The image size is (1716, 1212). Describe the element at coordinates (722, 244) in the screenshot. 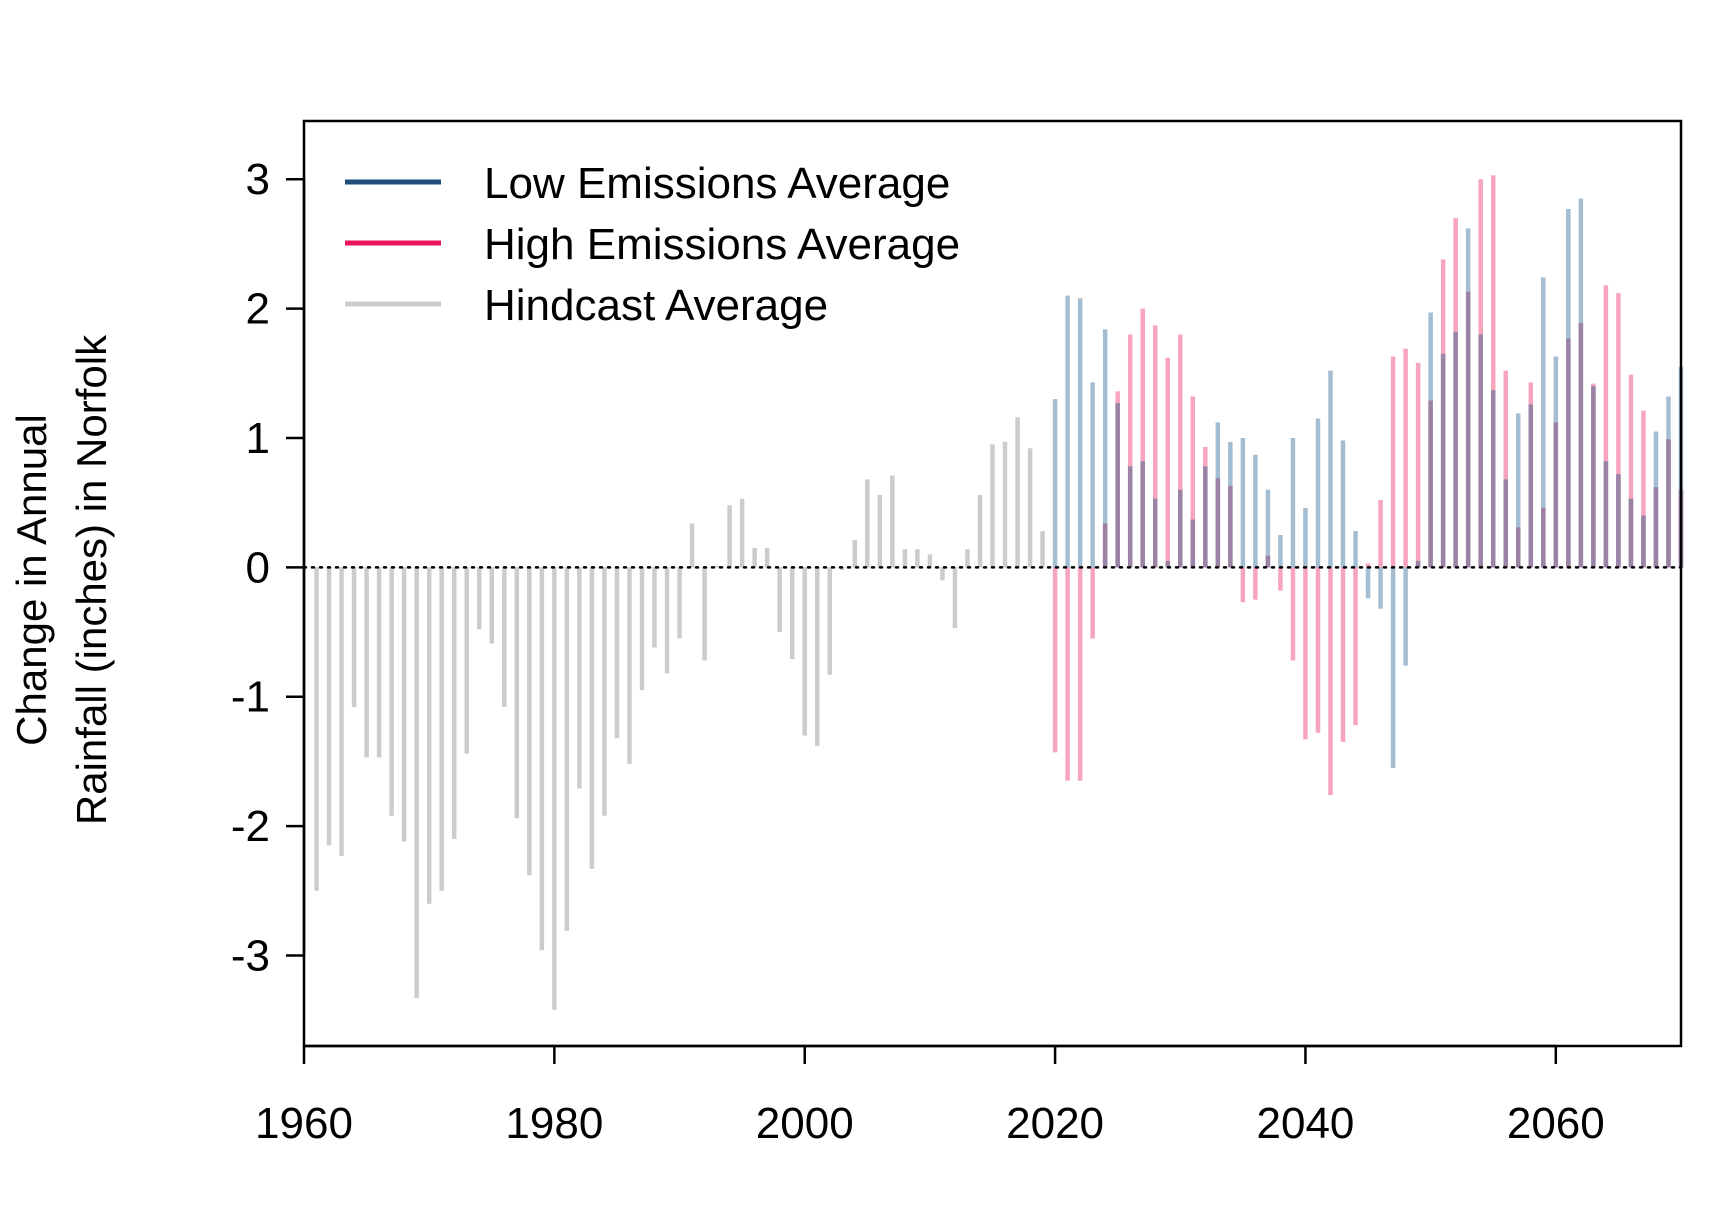

I see `legend-label-high: High Emissions Average` at that location.